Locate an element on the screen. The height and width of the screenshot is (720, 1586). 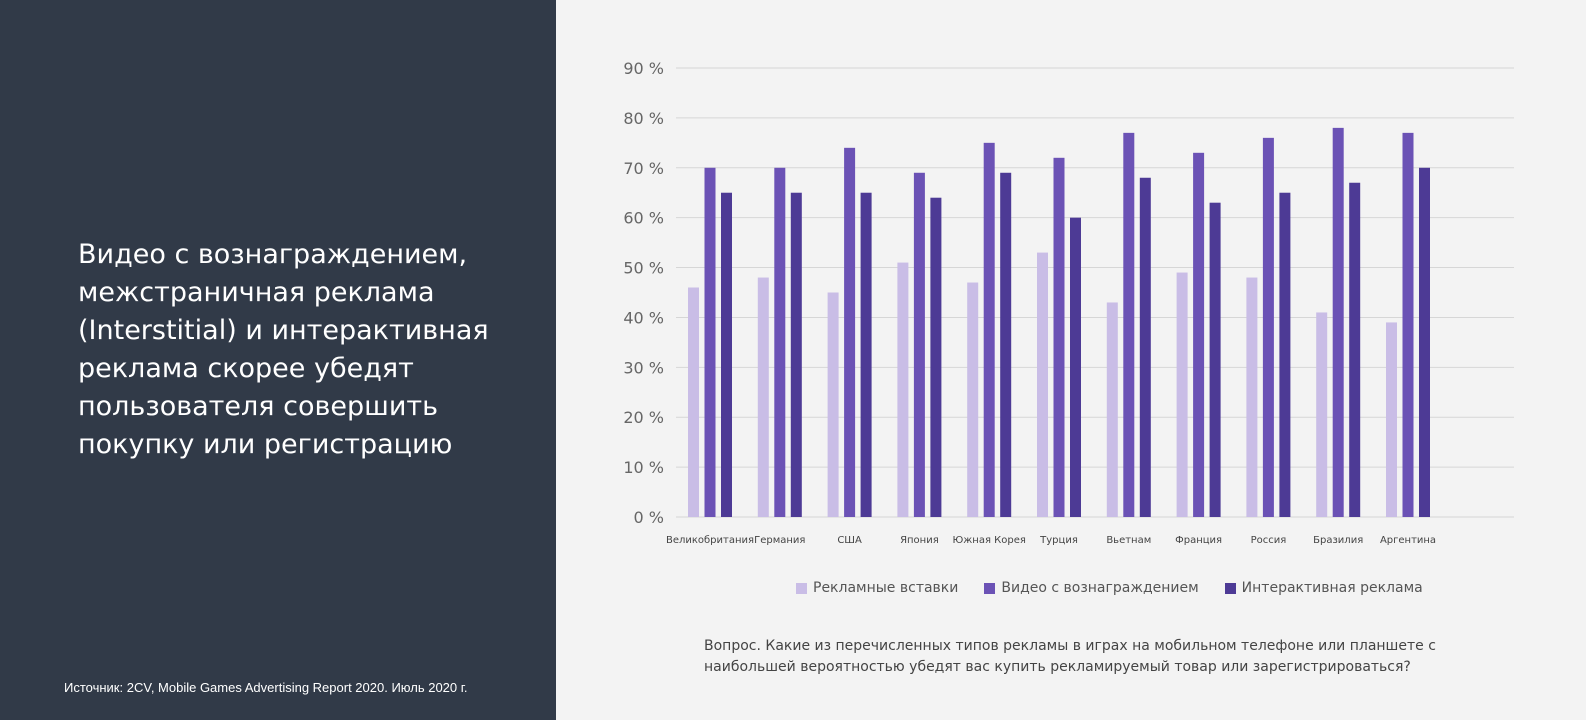
y-tick-label: 30 % is located at coordinates (643, 367).